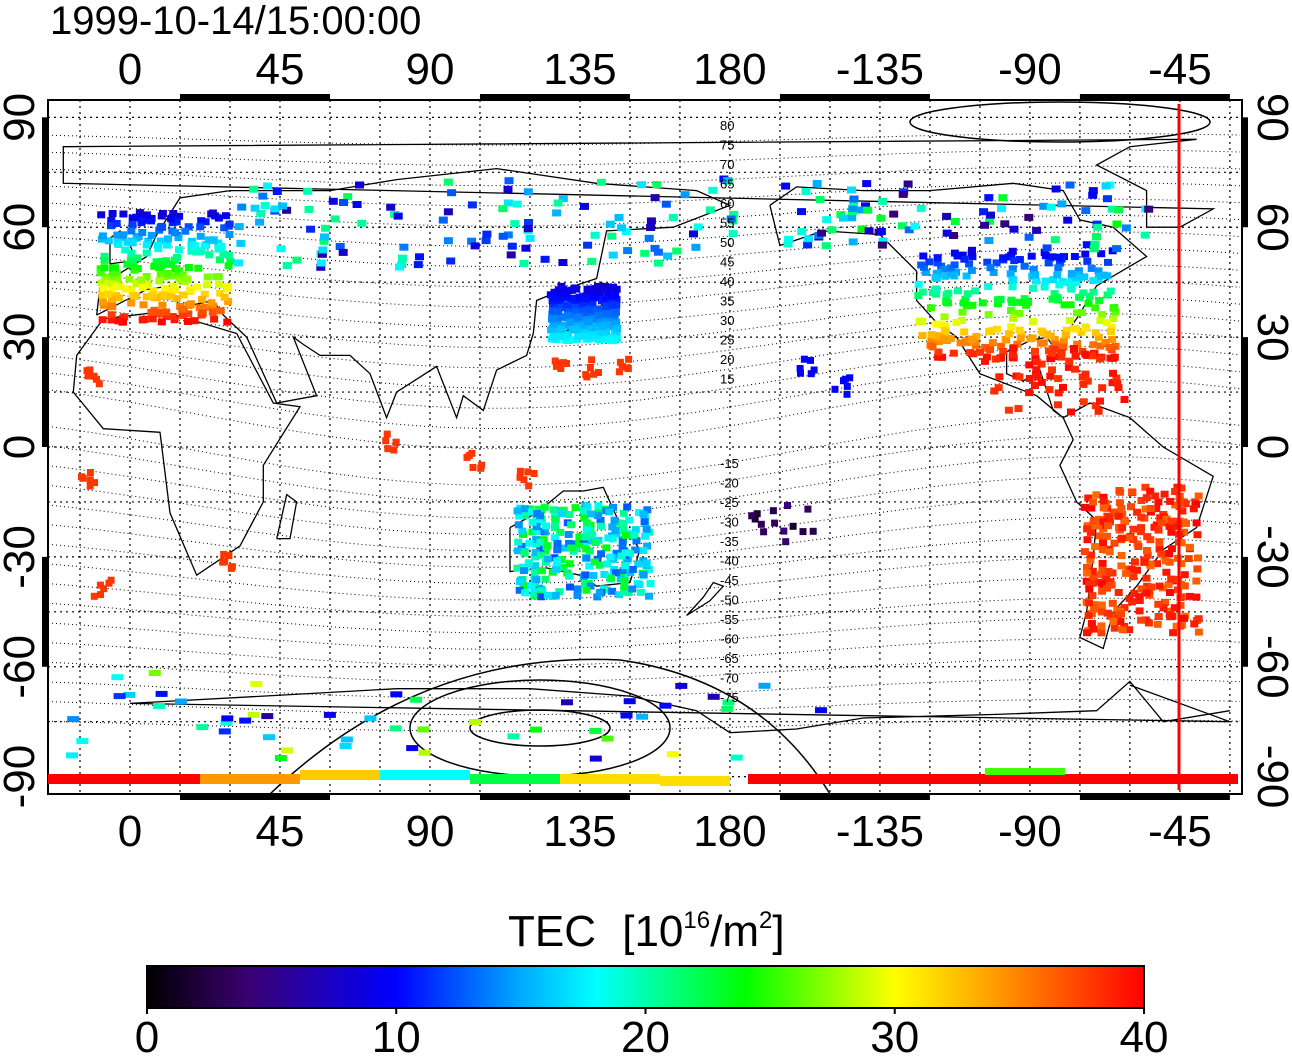 This screenshot has height=1057, width=1292. Describe the element at coordinates (22, 447) in the screenshot. I see `left-lat-label: 0` at that location.